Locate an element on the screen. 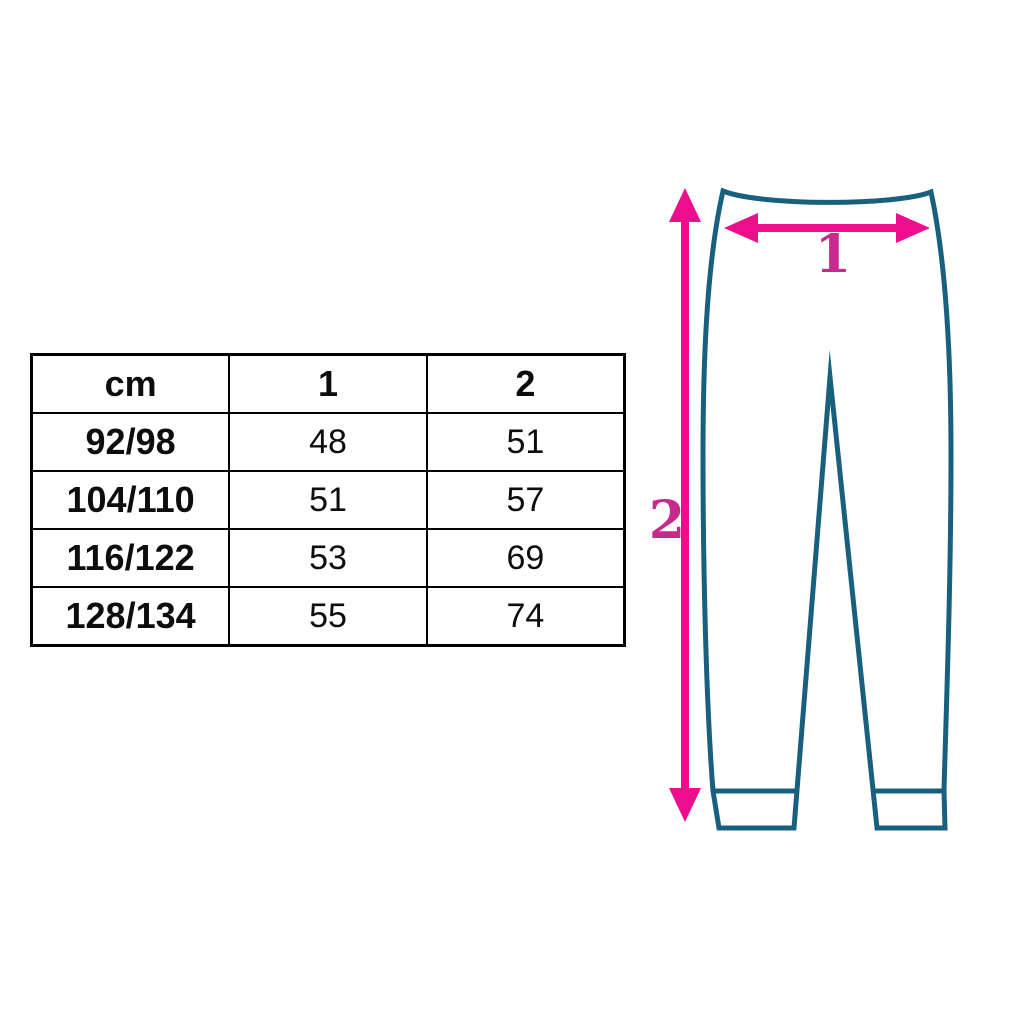 The image size is (1024, 1024). width-arrow is located at coordinates (827, 228).